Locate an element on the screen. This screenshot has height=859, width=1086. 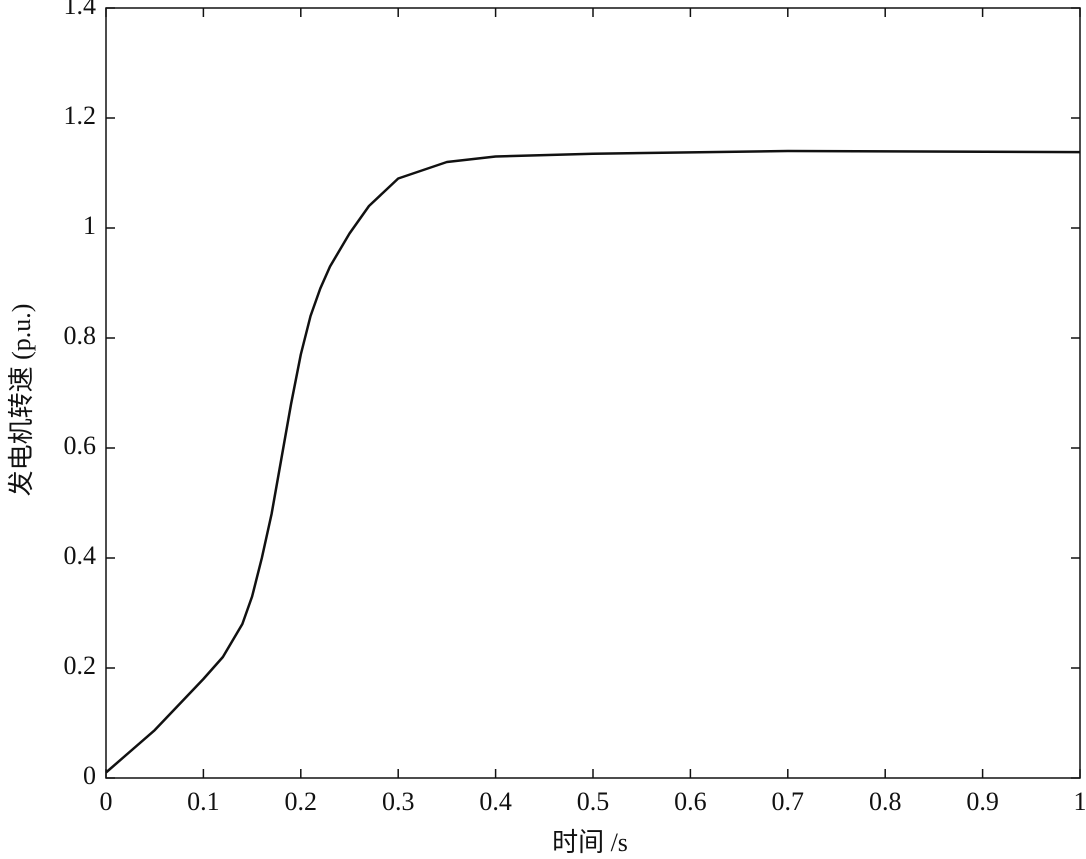
x-tick-label: 0.2 is located at coordinates (301, 801).